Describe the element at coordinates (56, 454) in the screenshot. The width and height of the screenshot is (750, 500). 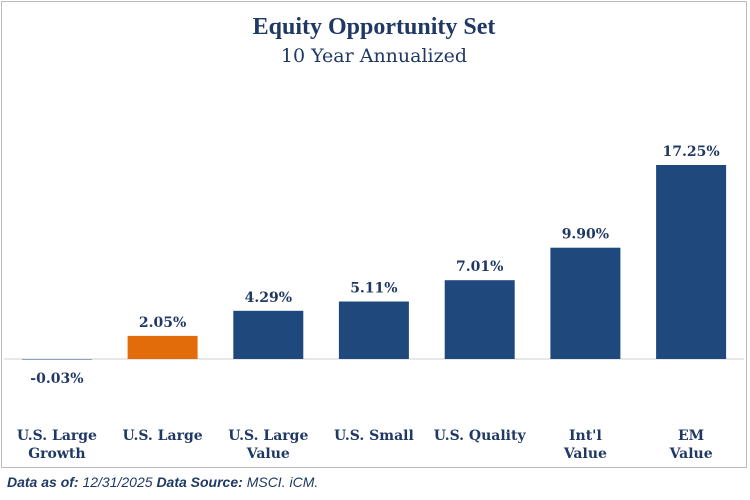
I see `category-label-line: Growth` at that location.